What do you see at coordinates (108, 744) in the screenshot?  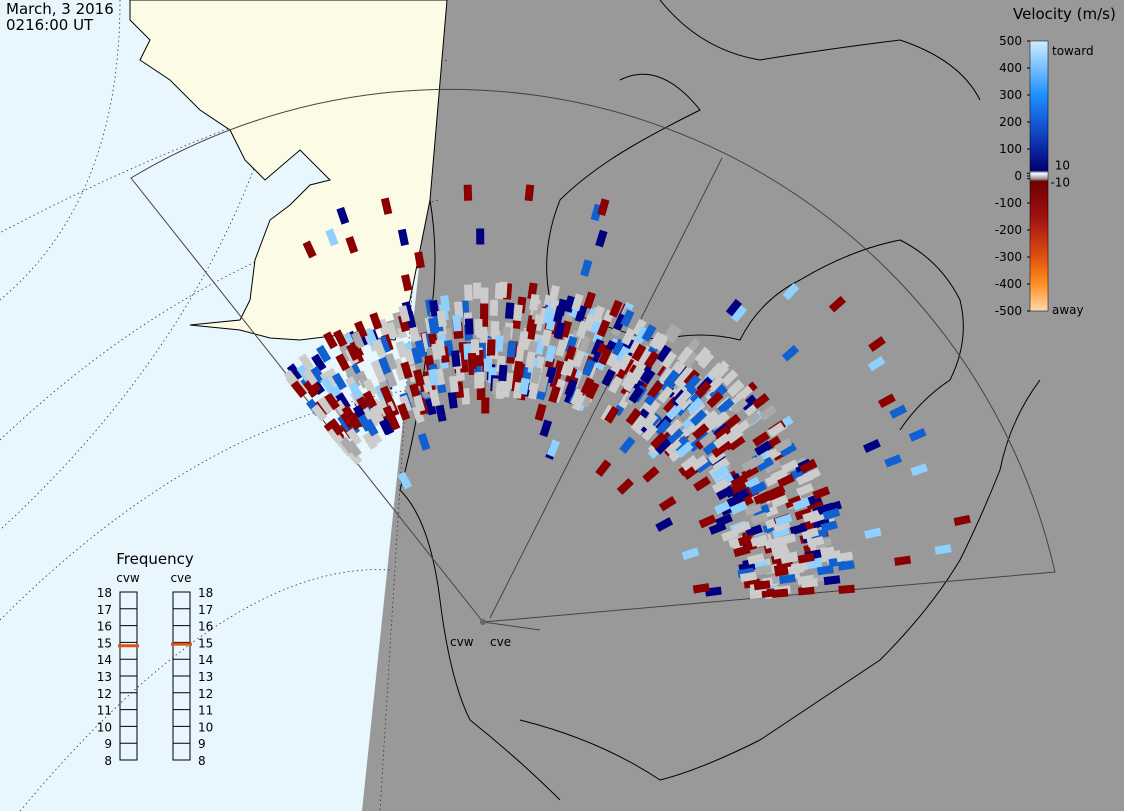 I see `frequency-tick-label: 9` at bounding box center [108, 744].